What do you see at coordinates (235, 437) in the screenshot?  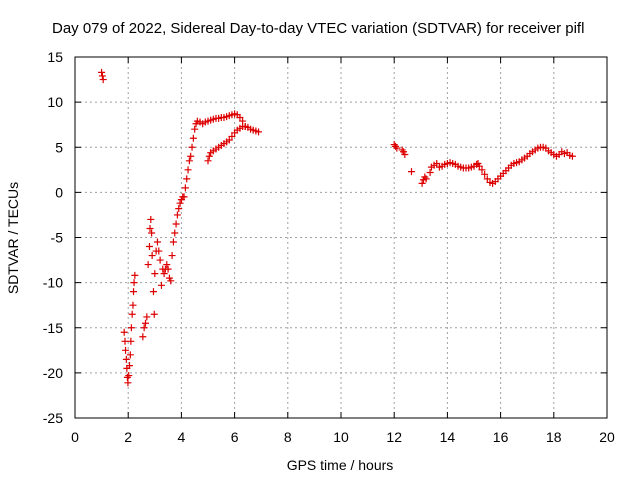 I see `x-tick-label: 6` at bounding box center [235, 437].